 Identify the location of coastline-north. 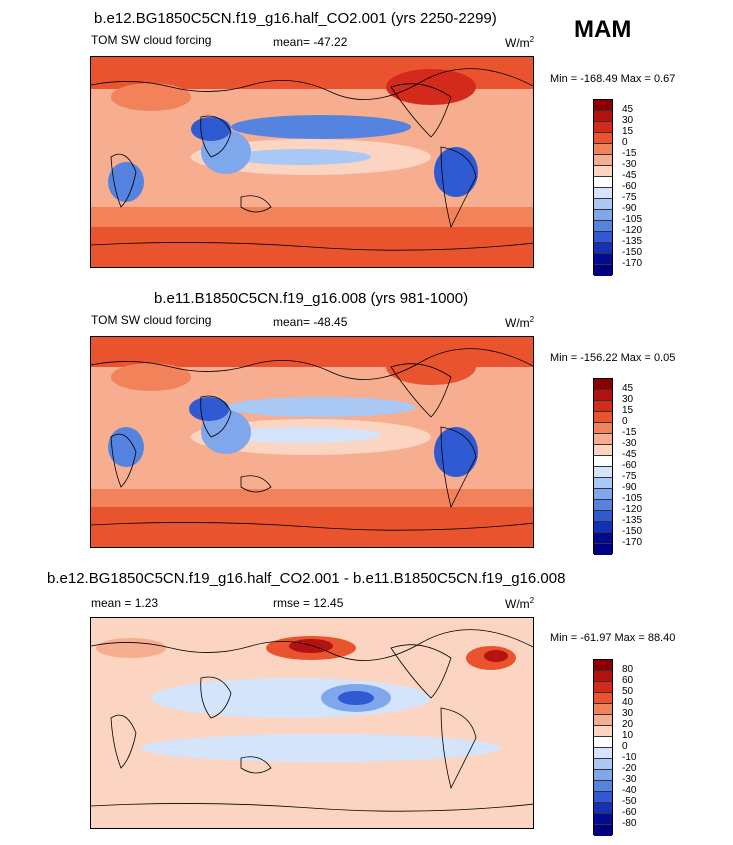
(312, 84).